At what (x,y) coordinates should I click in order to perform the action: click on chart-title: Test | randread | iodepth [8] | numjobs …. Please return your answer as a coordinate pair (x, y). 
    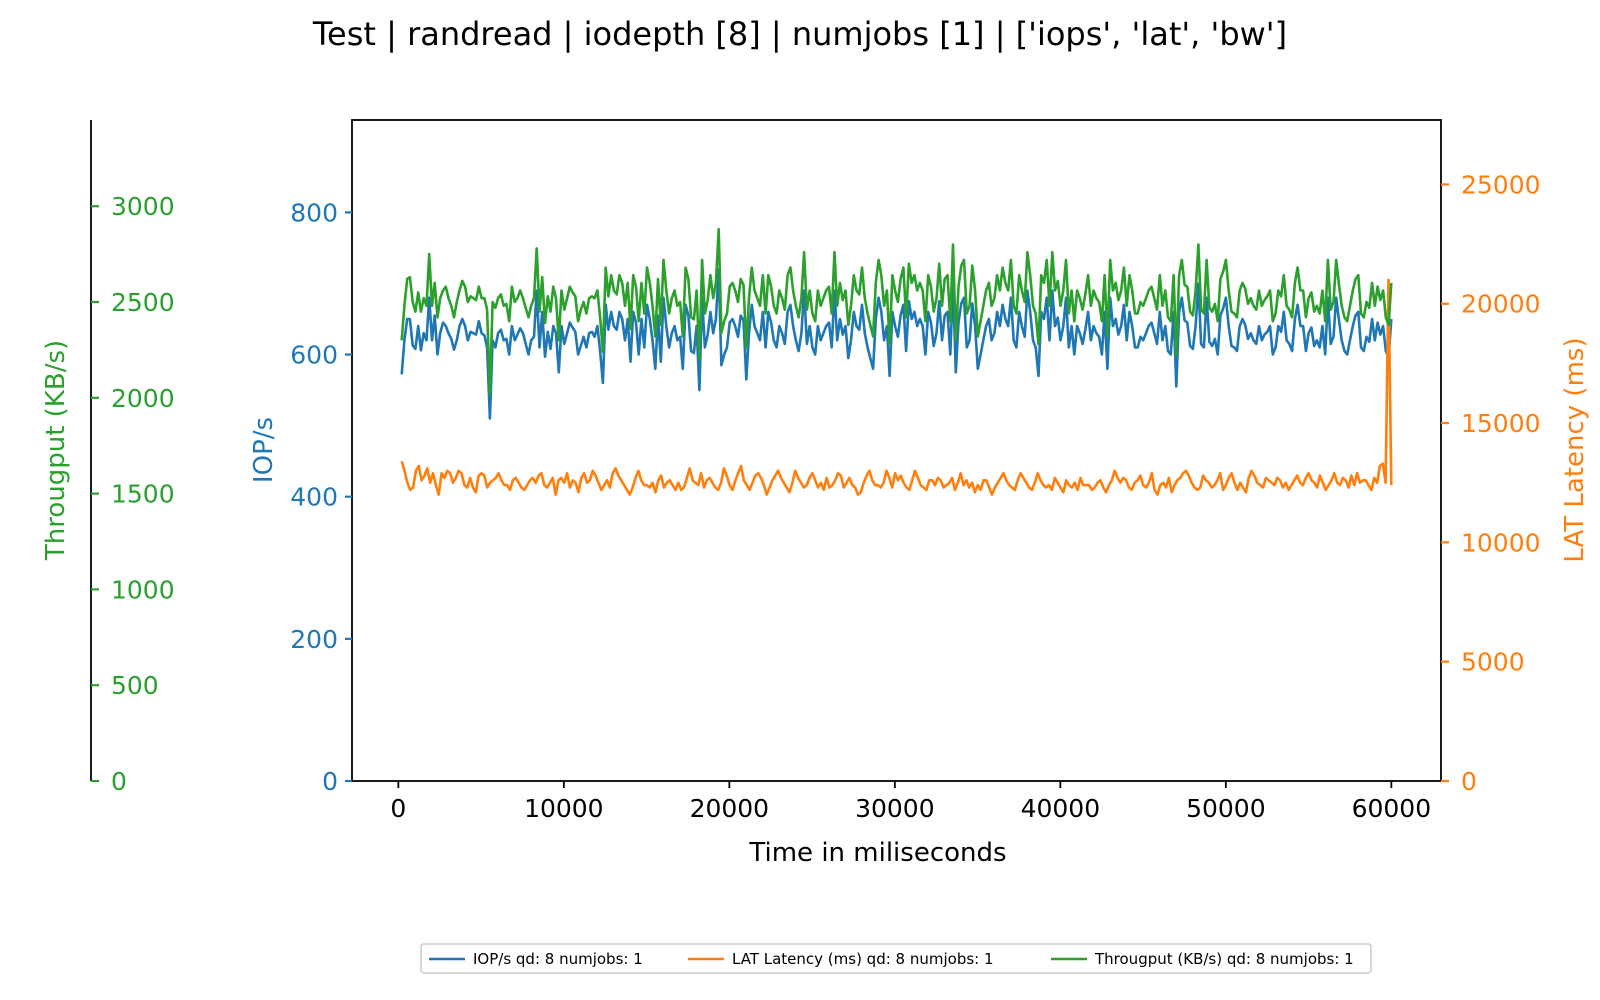
    Looking at the image, I should click on (799, 34).